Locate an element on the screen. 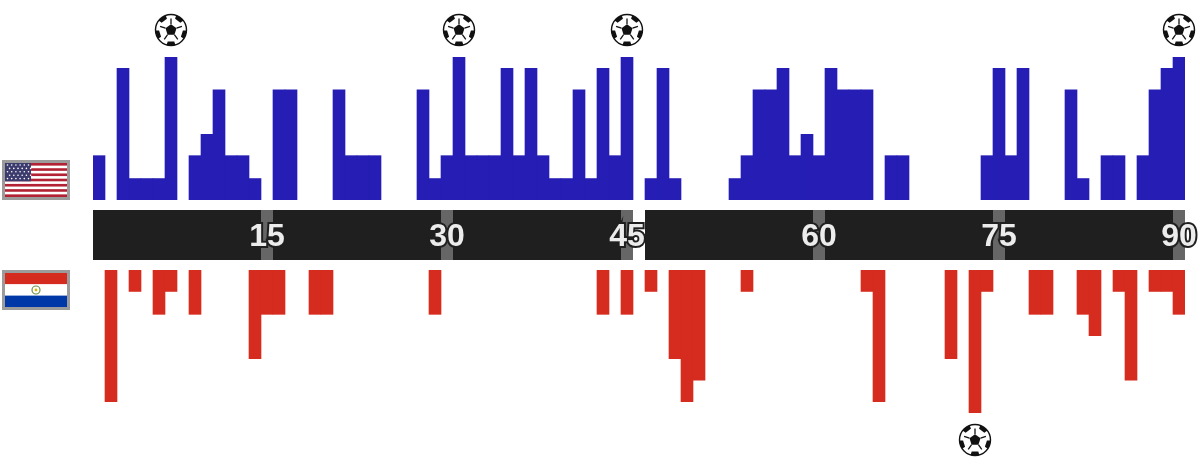 The width and height of the screenshot is (1200, 470). x-tick-label: 30 is located at coordinates (447, 235).